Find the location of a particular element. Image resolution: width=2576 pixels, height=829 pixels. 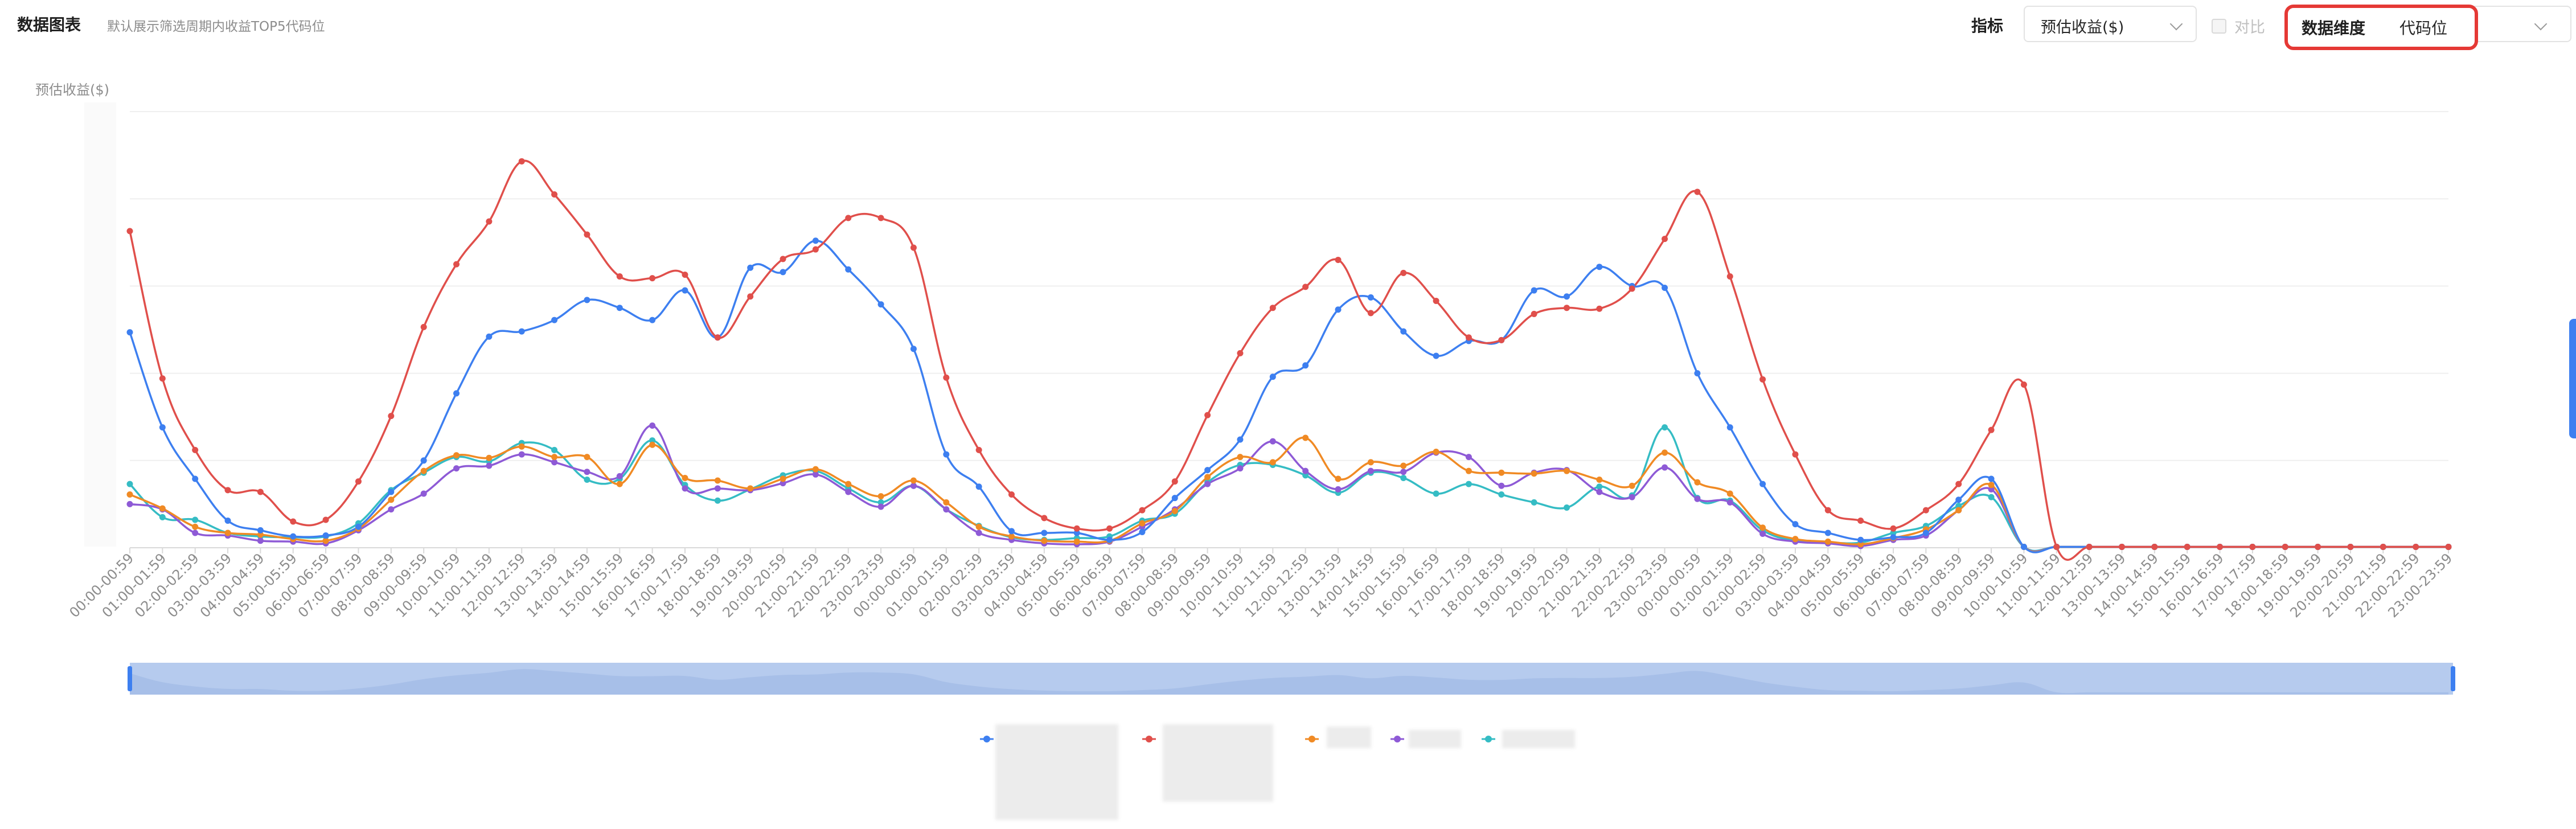

metric-select: 预估收益($) is located at coordinates (2110, 24).